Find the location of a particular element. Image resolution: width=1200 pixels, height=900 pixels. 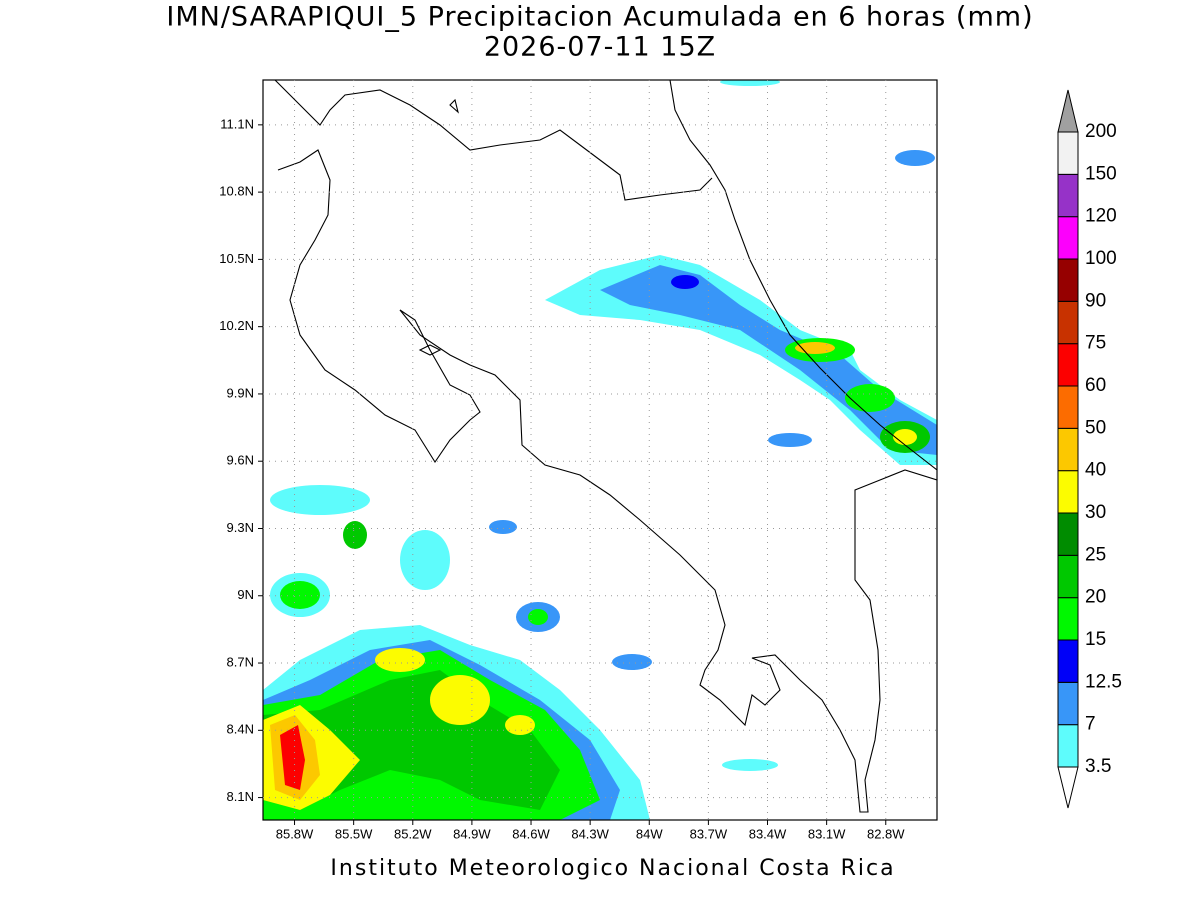

x-tick-label: 83.7W is located at coordinates (709, 833).